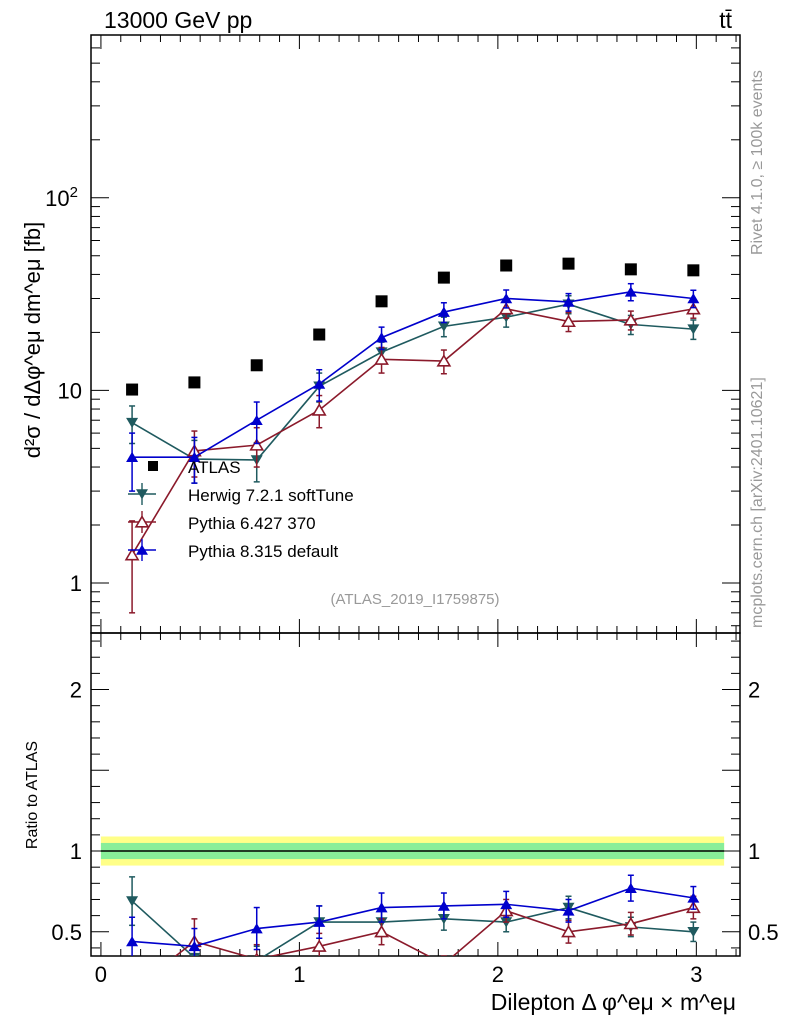 The image size is (786, 1024). Describe the element at coordinates (214, 467) in the screenshot. I see `legend-label-atlas: ATLAS` at that location.